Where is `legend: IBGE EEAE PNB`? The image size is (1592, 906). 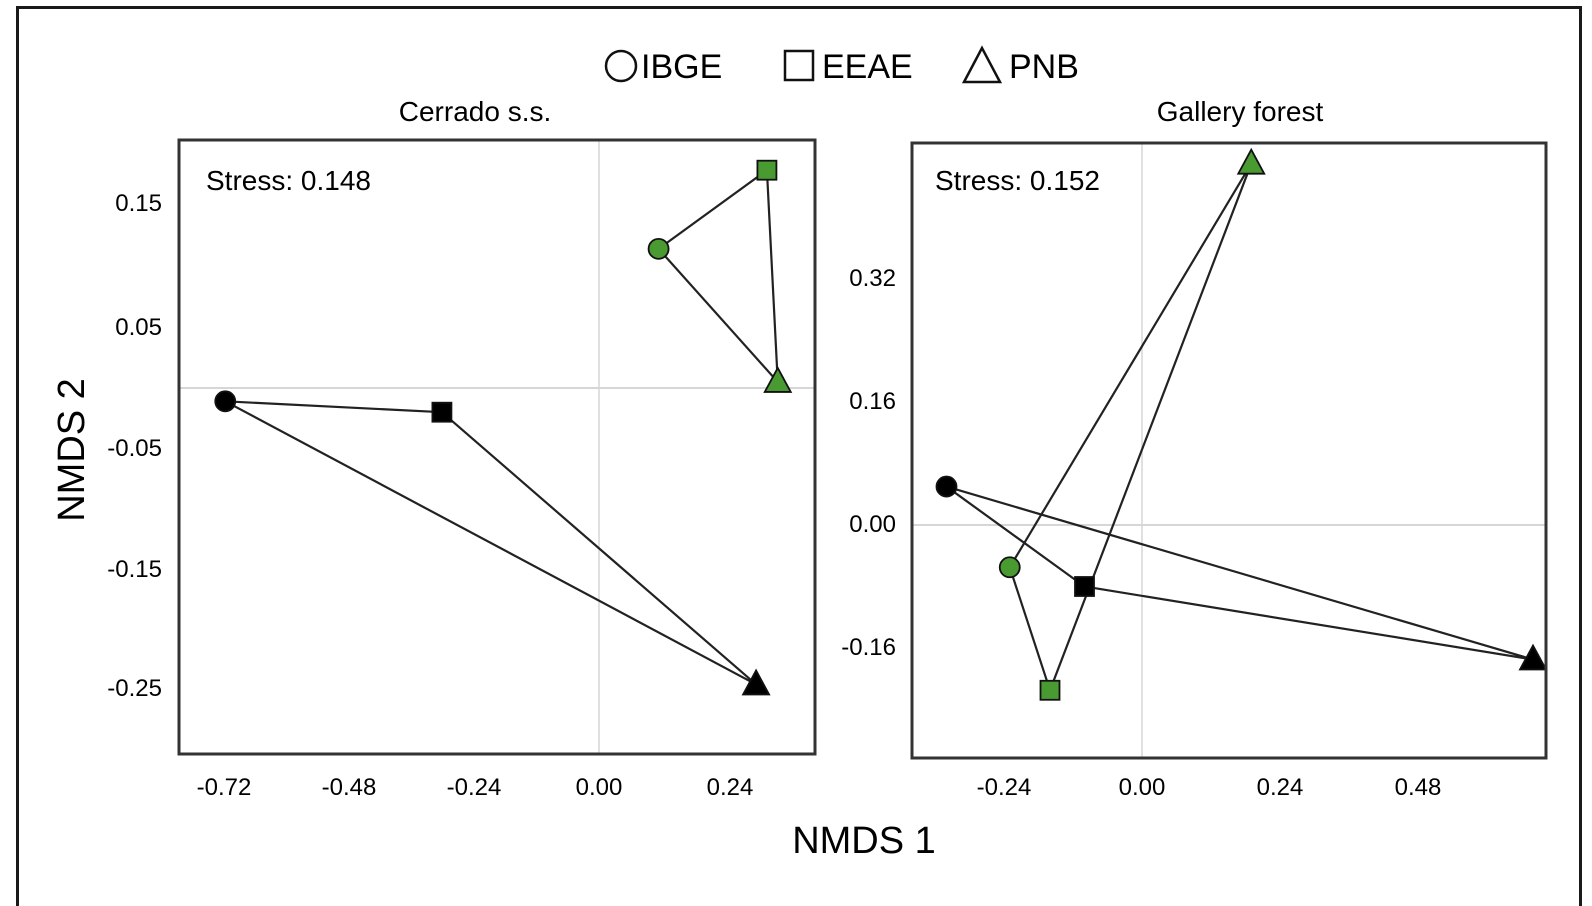 legend: IBGE EEAE PNB is located at coordinates (841, 65).